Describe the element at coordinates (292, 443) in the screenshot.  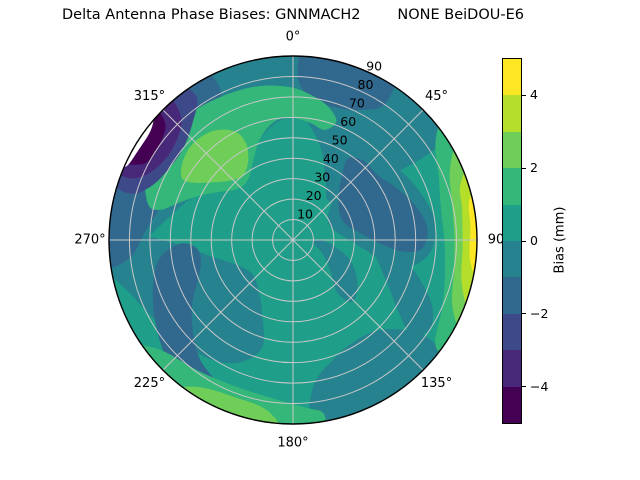
I see `angular-tick-label: 180°` at that location.